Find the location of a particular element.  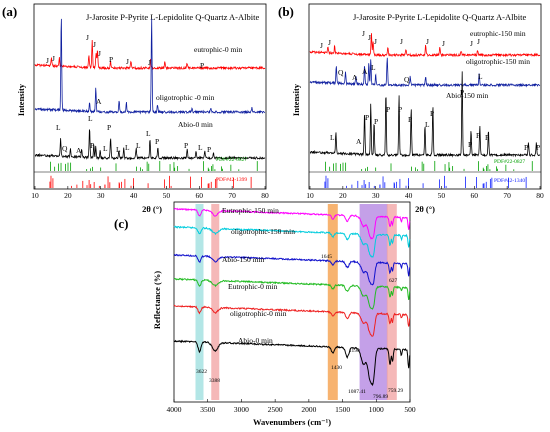

series-label-eutrophic-150-ftir: Eutrophic-150 min is located at coordinates (250, 210).